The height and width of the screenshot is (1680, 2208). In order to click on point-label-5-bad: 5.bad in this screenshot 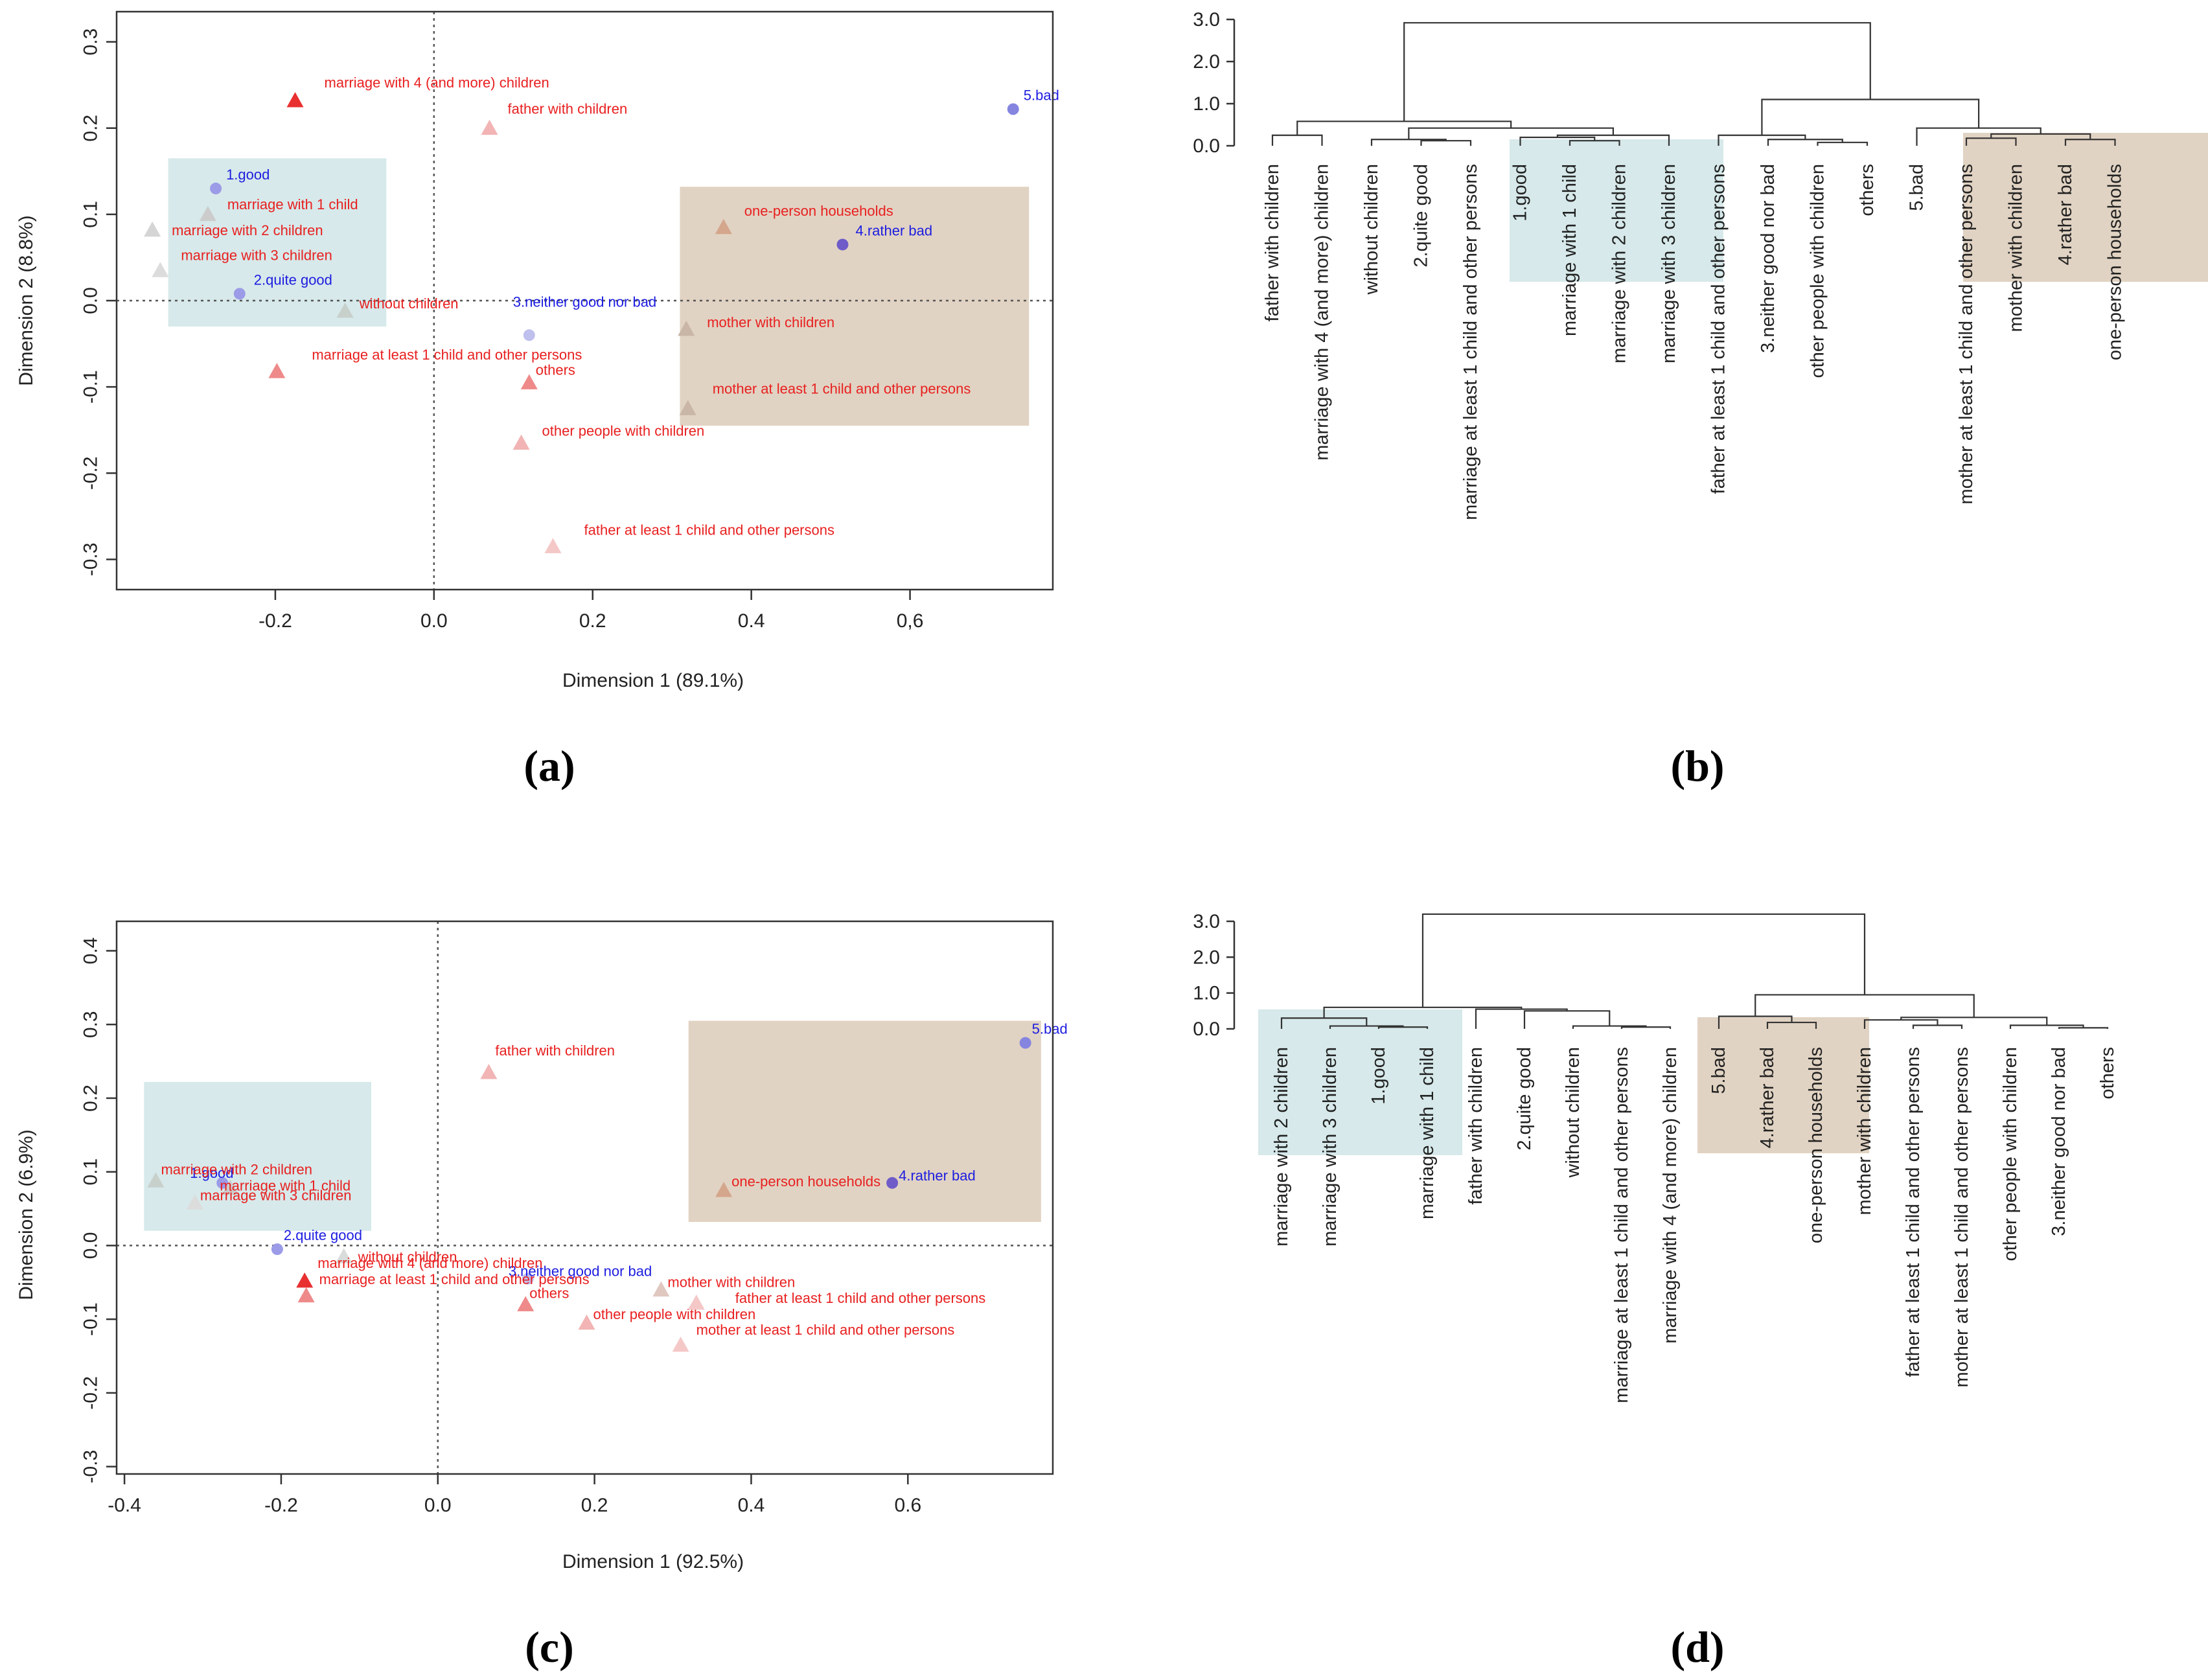, I will do `click(1041, 95)`.